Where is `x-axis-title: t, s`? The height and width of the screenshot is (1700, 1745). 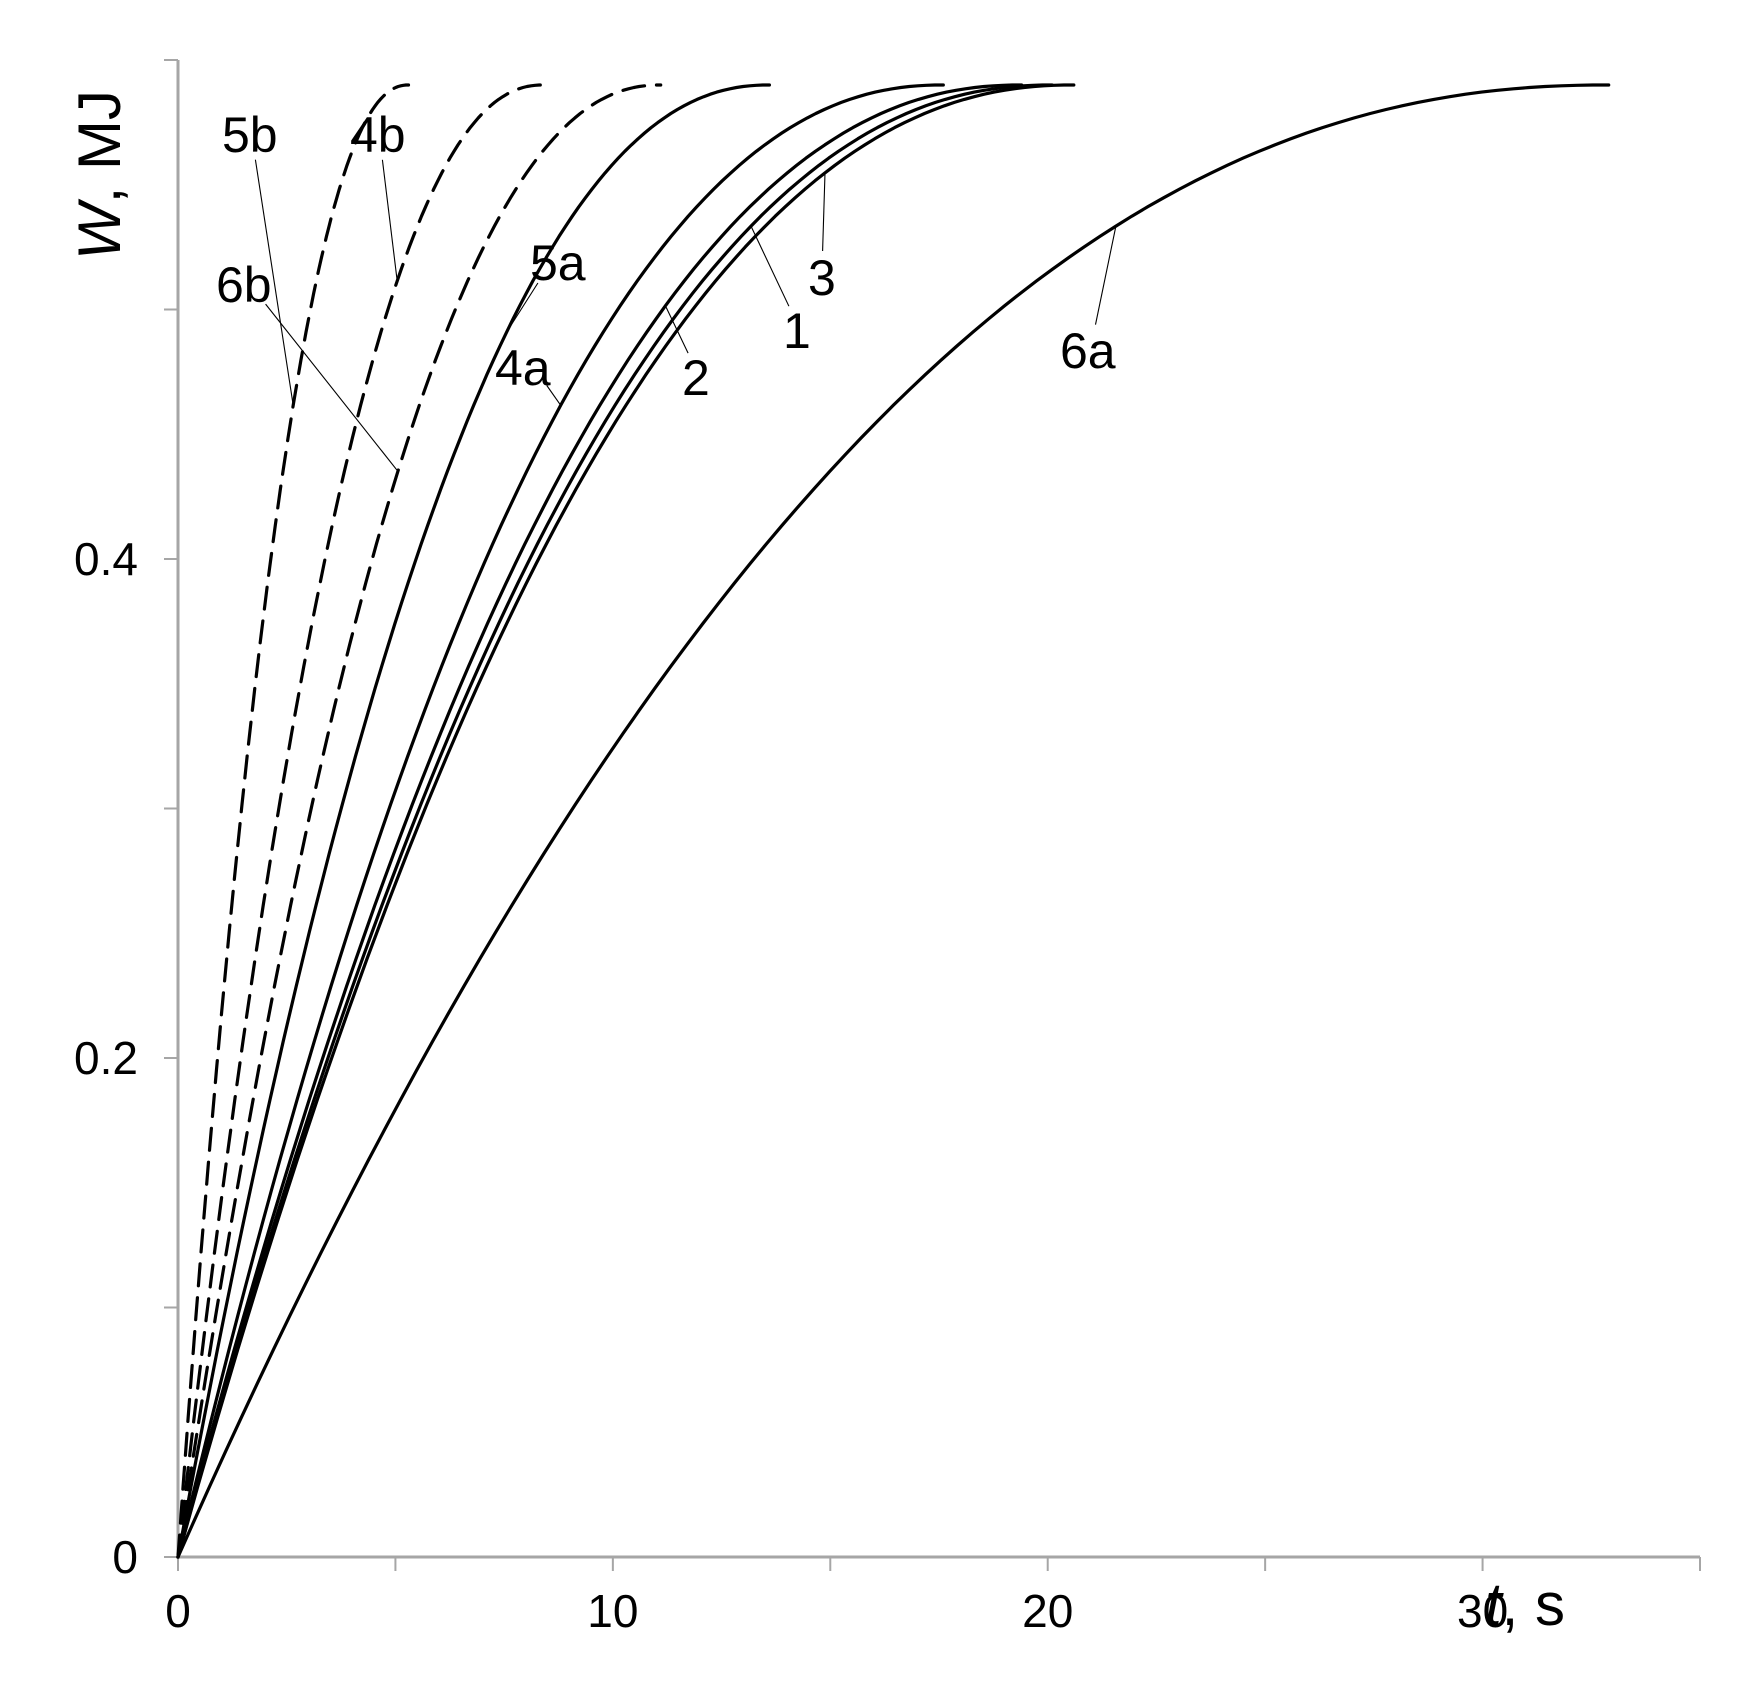
x-axis-title: t, s is located at coordinates (1525, 1604).